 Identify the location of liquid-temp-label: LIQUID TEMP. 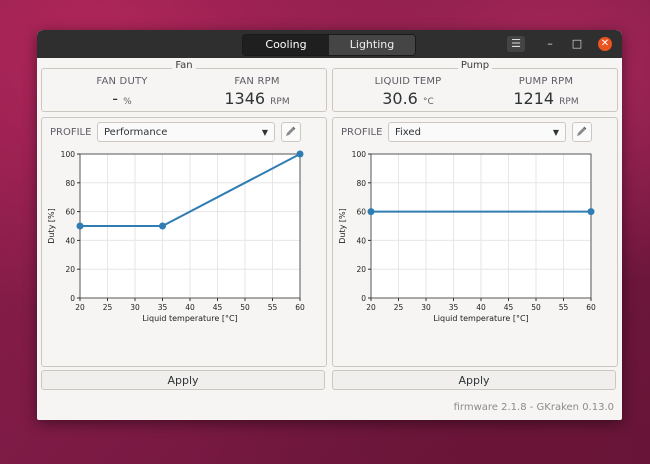
(408, 81).